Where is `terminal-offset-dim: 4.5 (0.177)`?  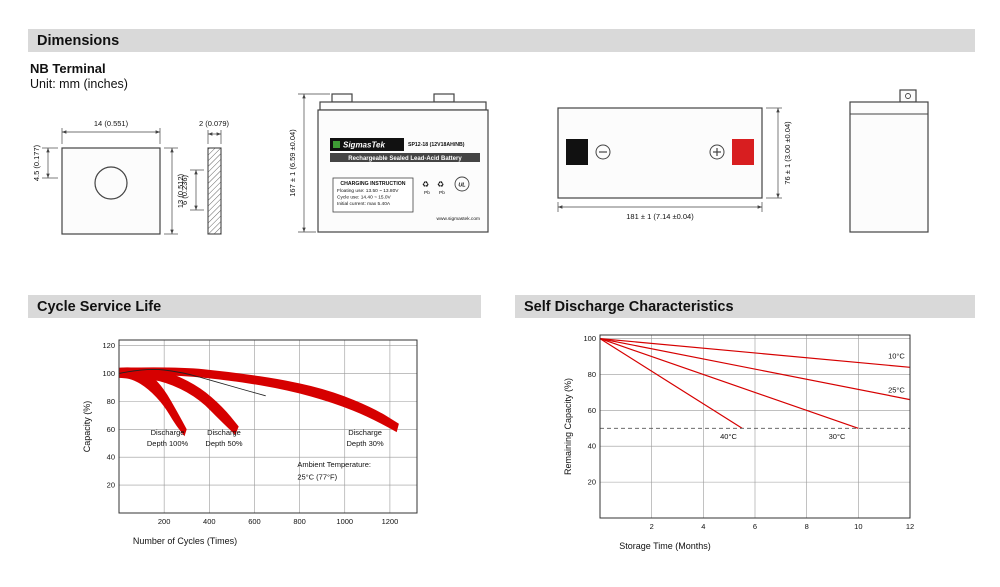
terminal-offset-dim: 4.5 (0.177) is located at coordinates (36, 162).